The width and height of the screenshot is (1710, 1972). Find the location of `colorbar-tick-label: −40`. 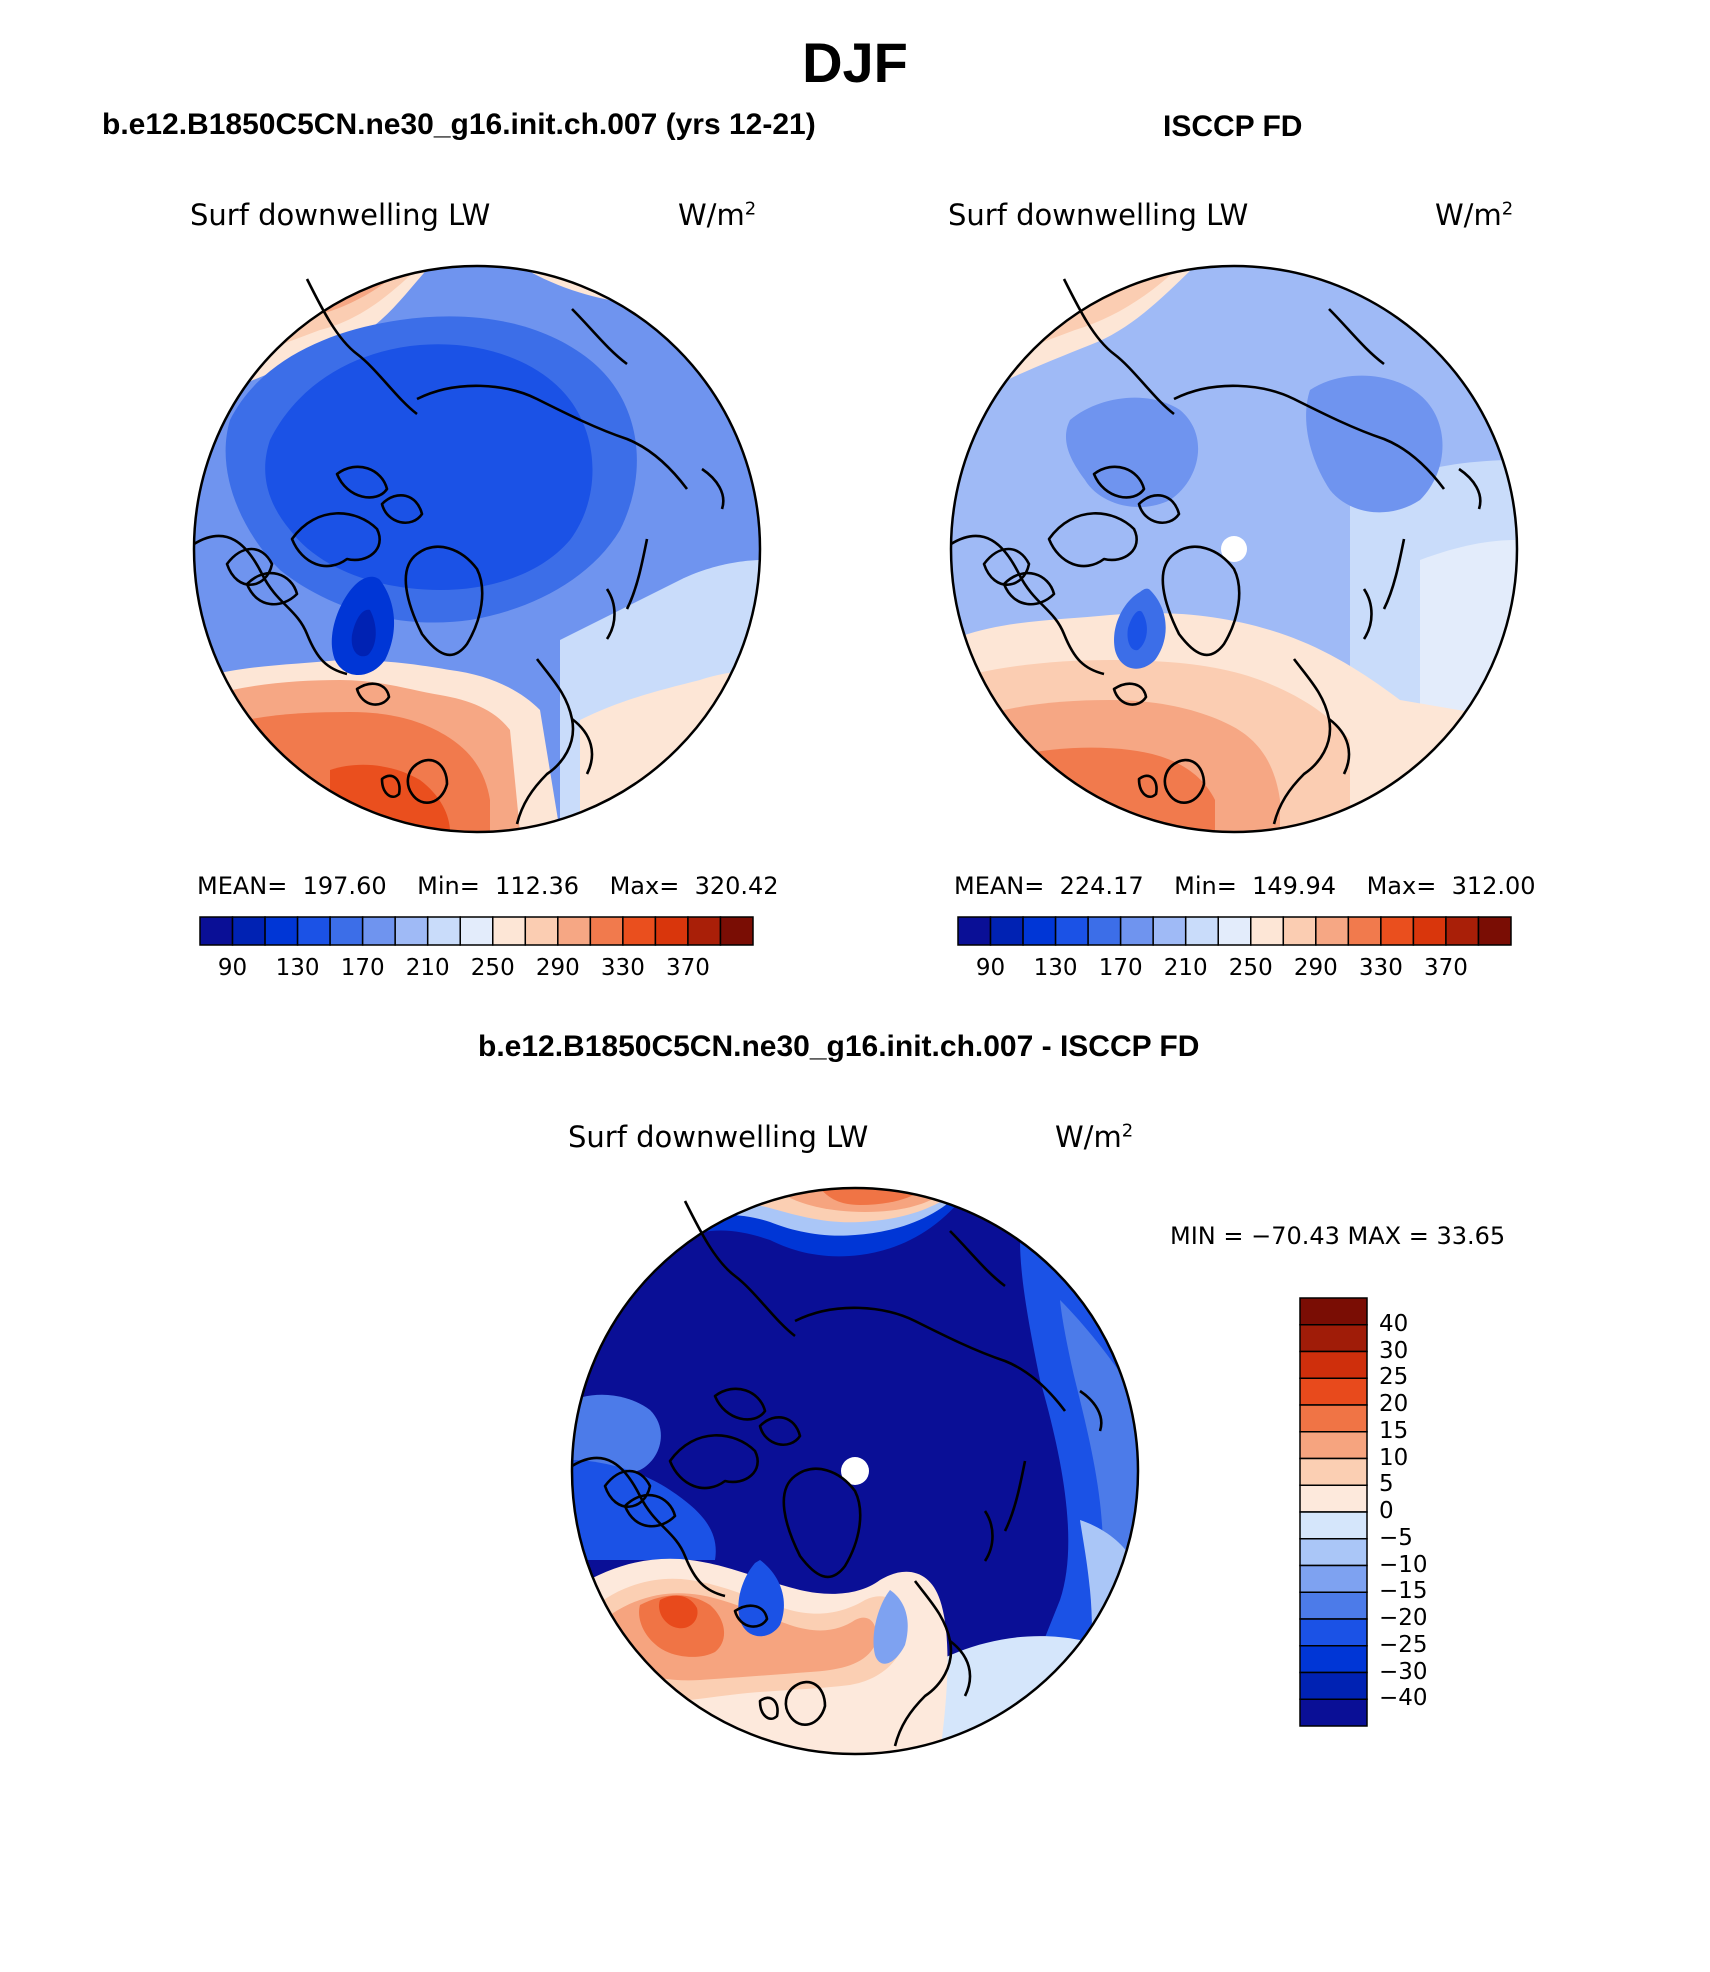

colorbar-tick-label: −40 is located at coordinates (1403, 1698).